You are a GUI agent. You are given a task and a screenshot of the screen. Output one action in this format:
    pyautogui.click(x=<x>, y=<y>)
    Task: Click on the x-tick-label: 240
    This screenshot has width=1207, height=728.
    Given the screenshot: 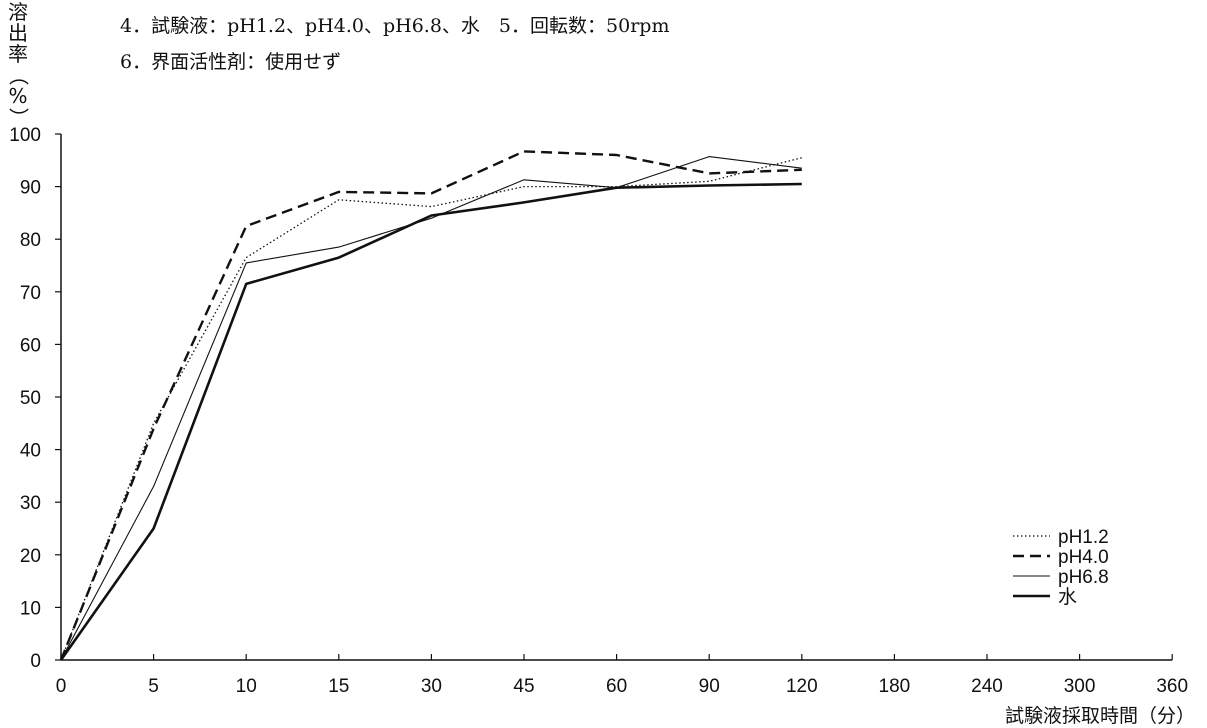 What is the action you would take?
    pyautogui.click(x=987, y=686)
    